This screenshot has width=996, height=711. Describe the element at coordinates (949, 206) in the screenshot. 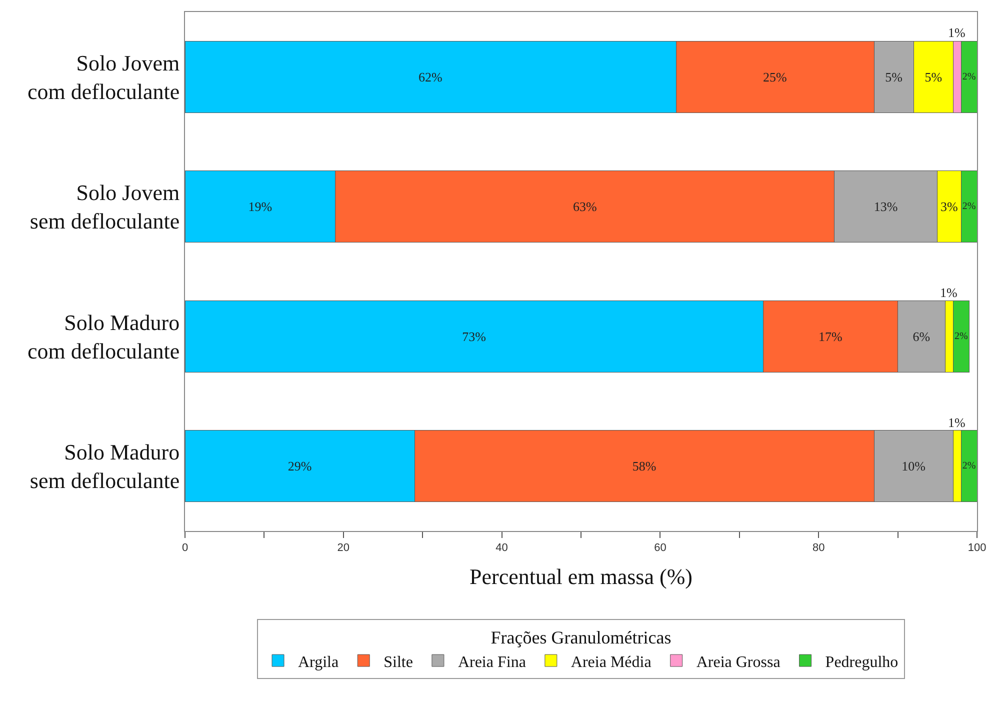

I see `data-label: 3%` at that location.